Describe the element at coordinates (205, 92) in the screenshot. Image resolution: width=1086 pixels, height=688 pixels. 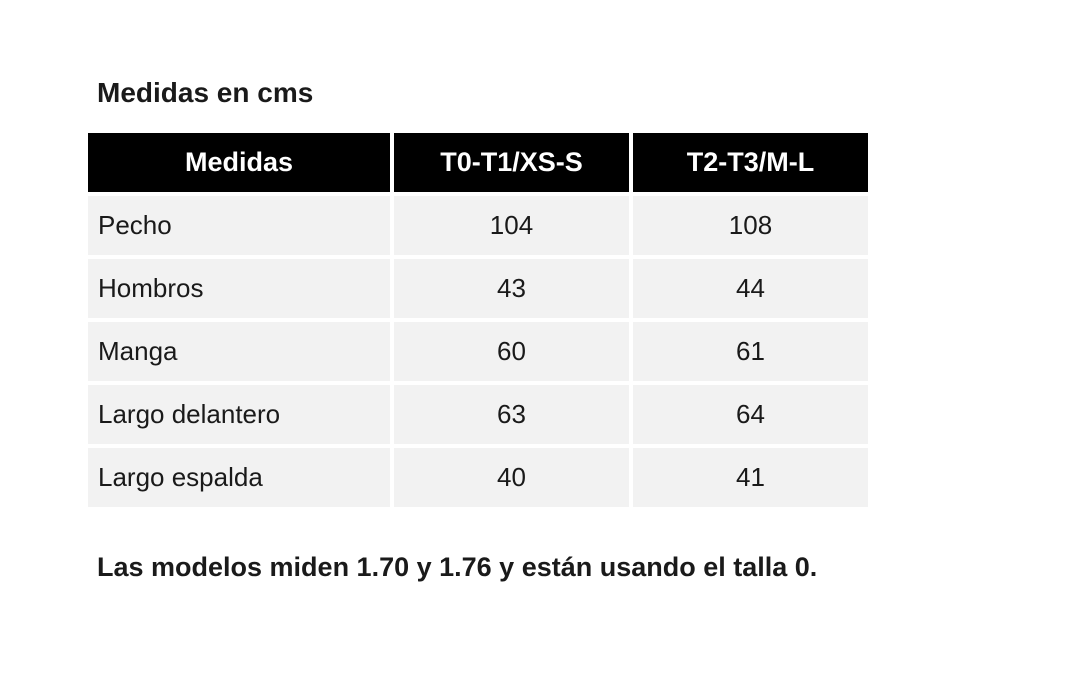
I see `page-title: Medidas en cms` at that location.